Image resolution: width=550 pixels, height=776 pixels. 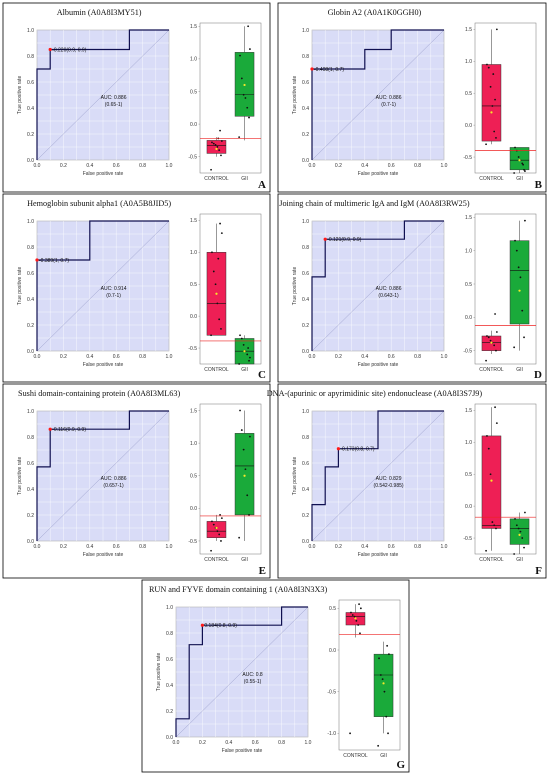 I want to click on panel-title: Globin A2 (A0A1K0GGH0), so click(x=375, y=12).